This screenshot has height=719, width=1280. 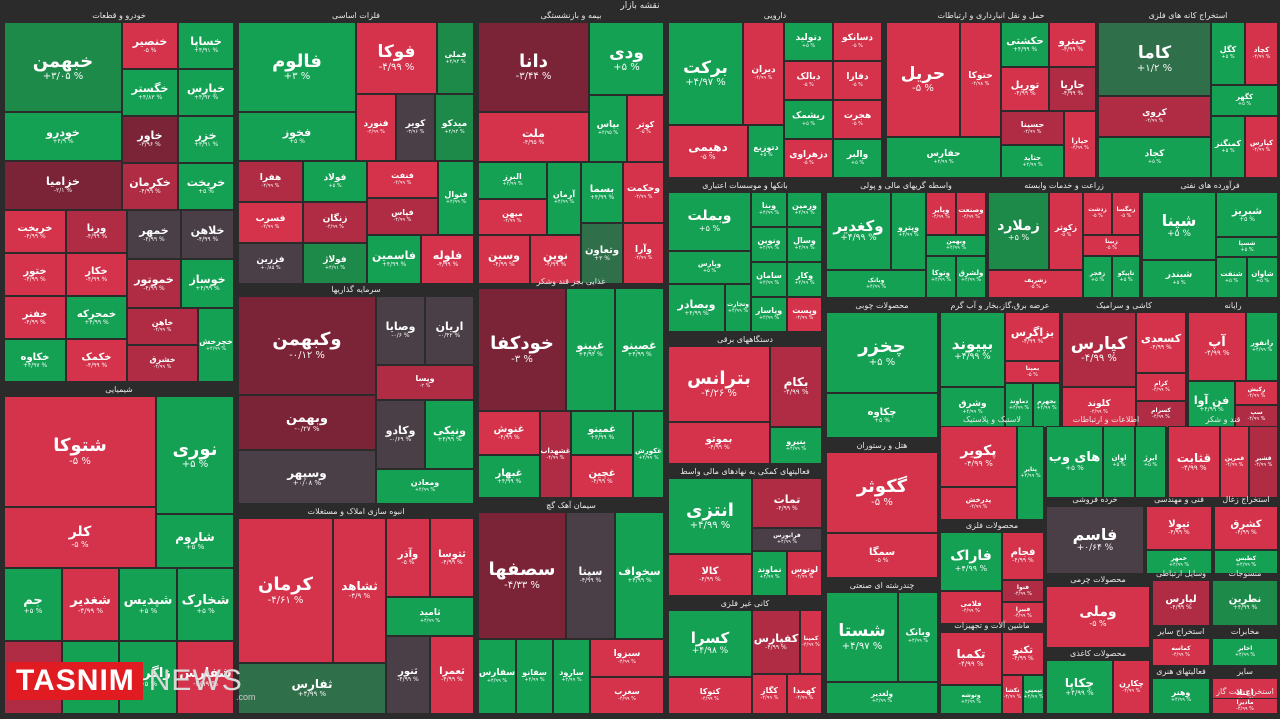 I want to click on stock-tile: وسین -۴/۹۹ %, so click(x=504, y=259).